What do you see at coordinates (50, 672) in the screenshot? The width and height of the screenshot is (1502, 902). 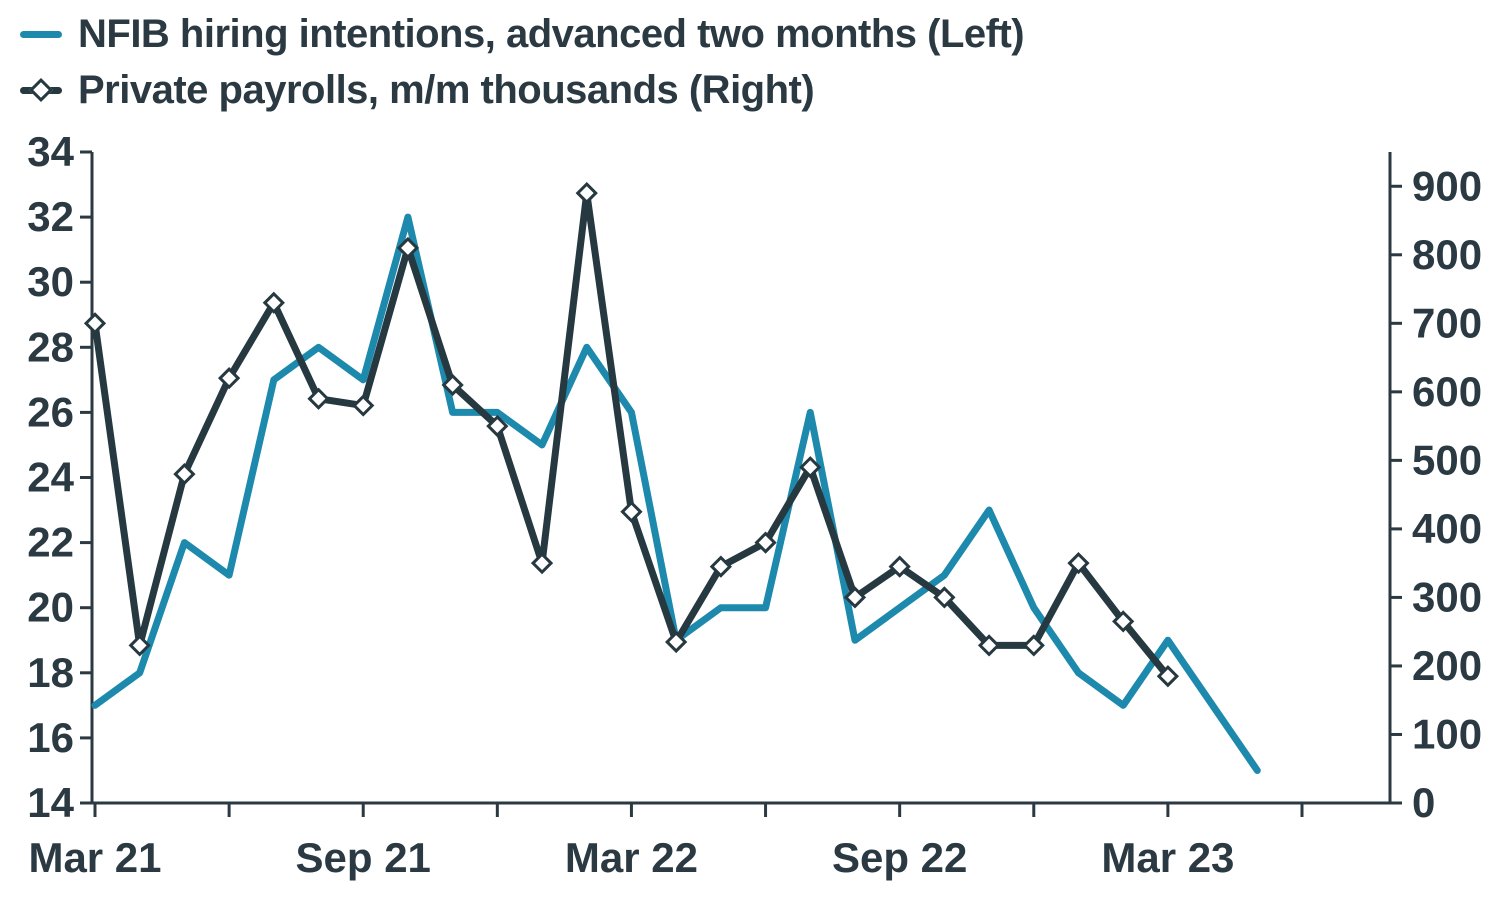 I see `left-axis-tick-label: 18` at bounding box center [50, 672].